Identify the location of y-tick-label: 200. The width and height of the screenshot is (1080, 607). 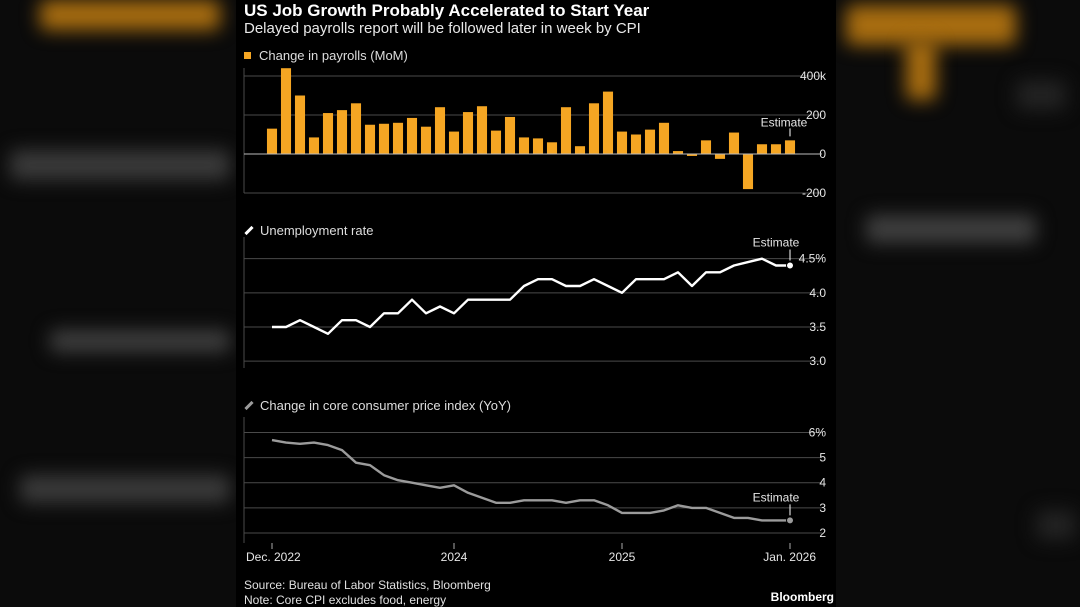
(816, 115).